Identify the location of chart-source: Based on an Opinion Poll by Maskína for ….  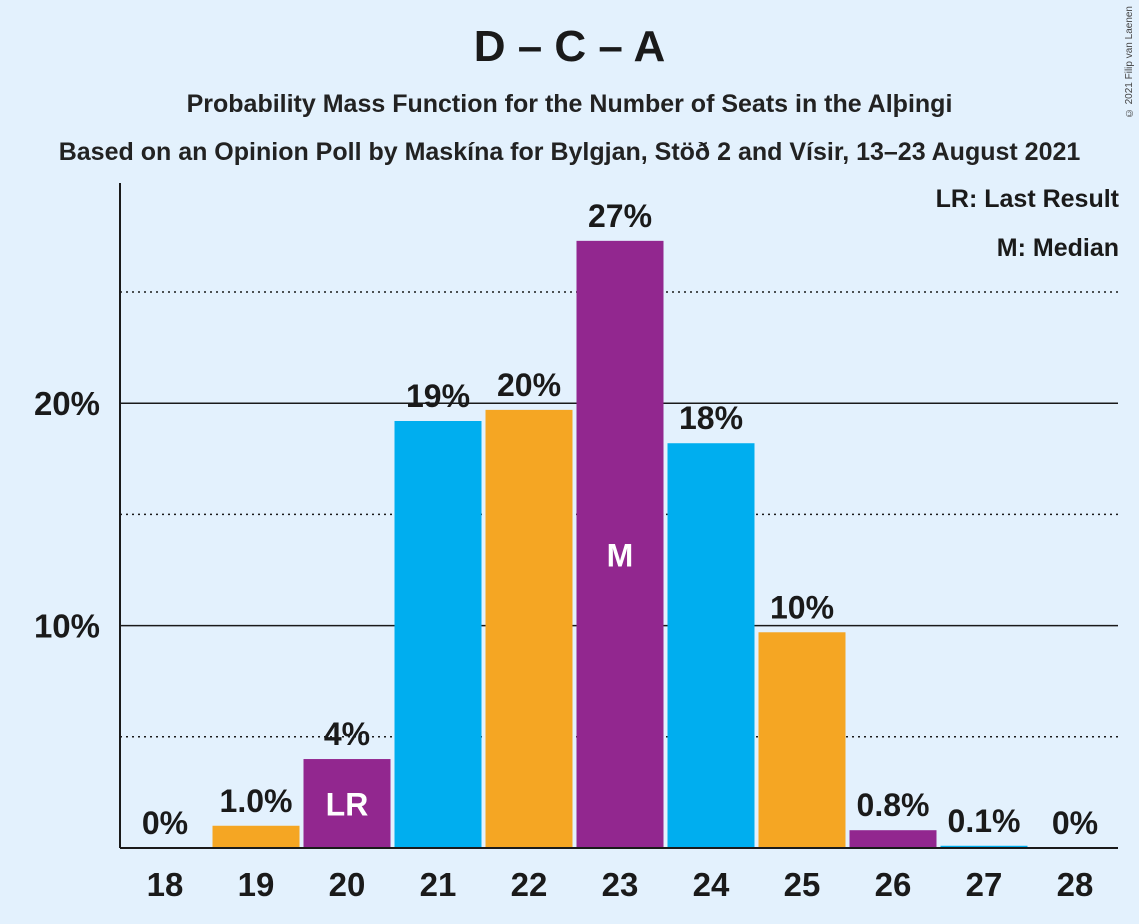
(569, 152).